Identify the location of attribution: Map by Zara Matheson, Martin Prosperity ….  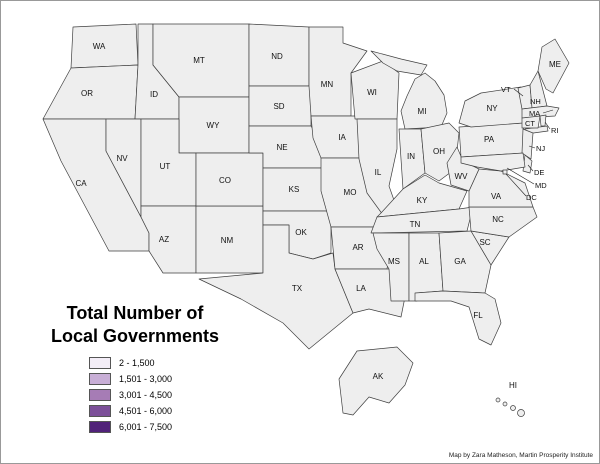
(520, 455).